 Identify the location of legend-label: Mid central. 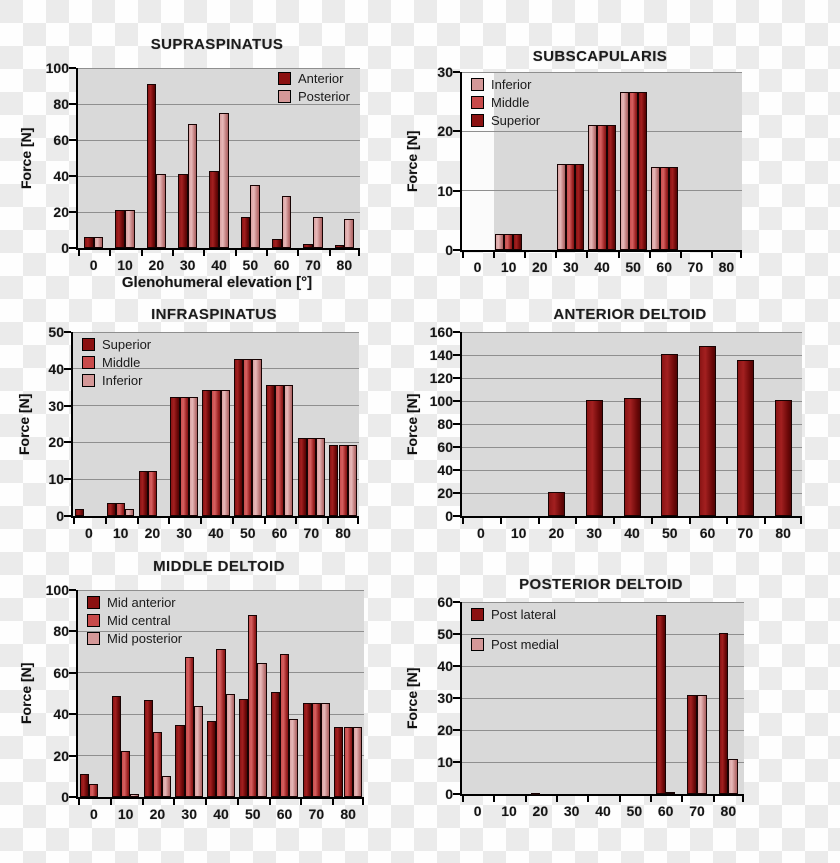
(139, 620).